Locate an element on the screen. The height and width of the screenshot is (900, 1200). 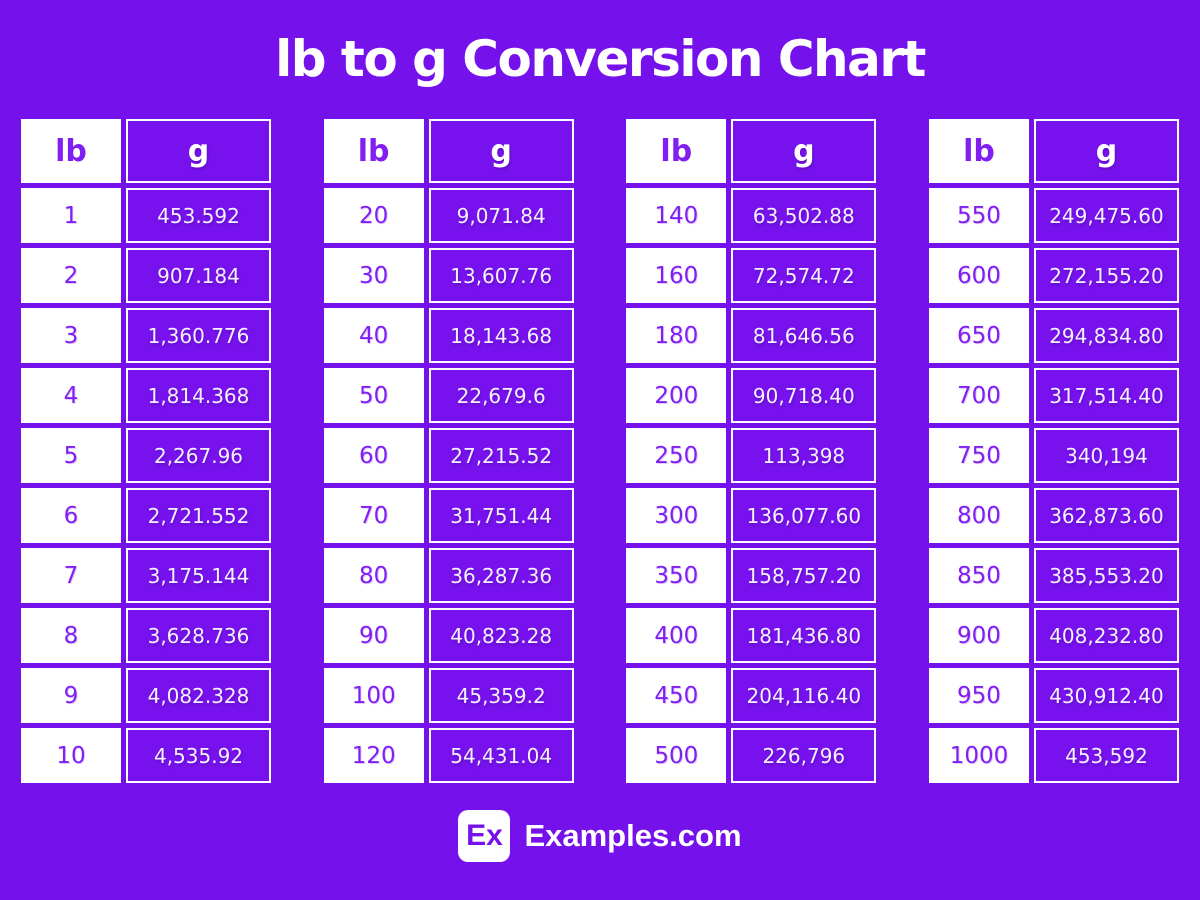
table-row: 350 158,757.20 is located at coordinates (751, 575).